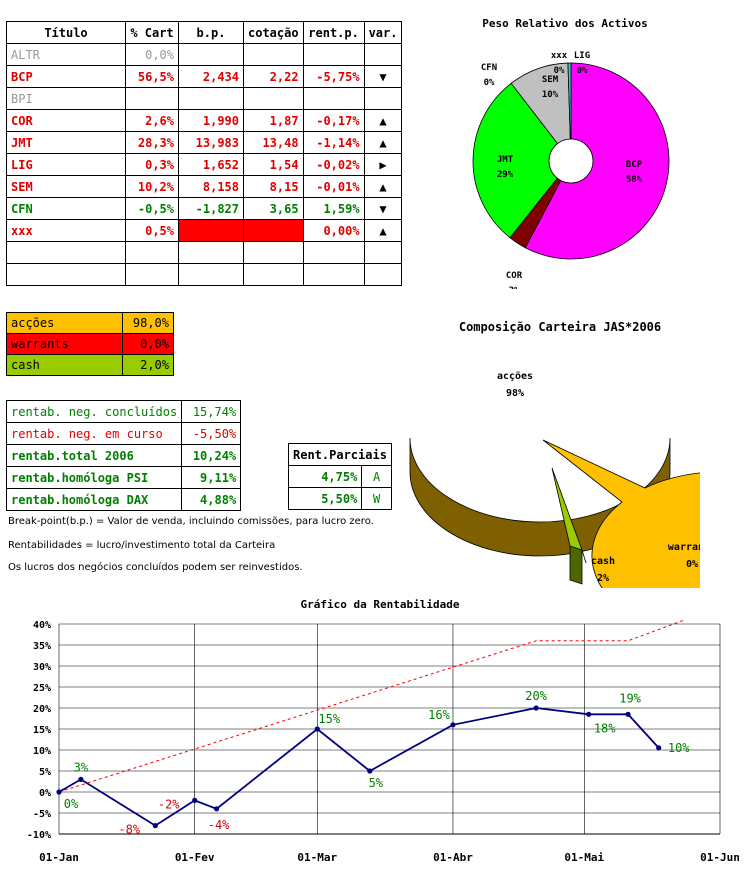 This screenshot has height=879, width=755. Describe the element at coordinates (383, 186) in the screenshot. I see `variation-arrow-icon: ▲` at that location.